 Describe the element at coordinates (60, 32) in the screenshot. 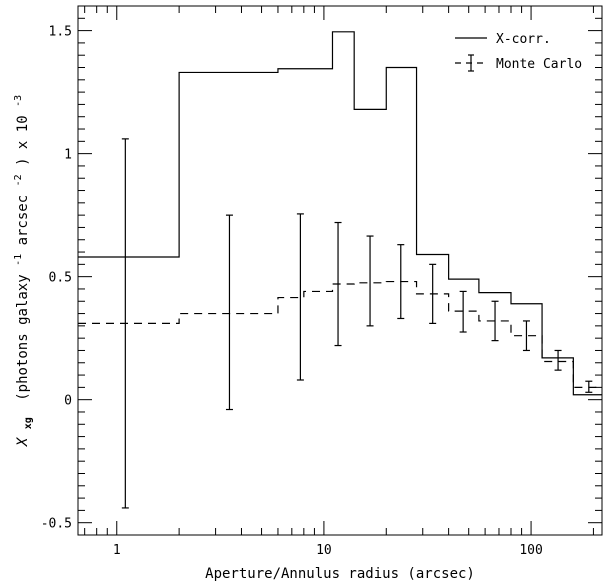

I see `y-tick-label: 1.5` at that location.